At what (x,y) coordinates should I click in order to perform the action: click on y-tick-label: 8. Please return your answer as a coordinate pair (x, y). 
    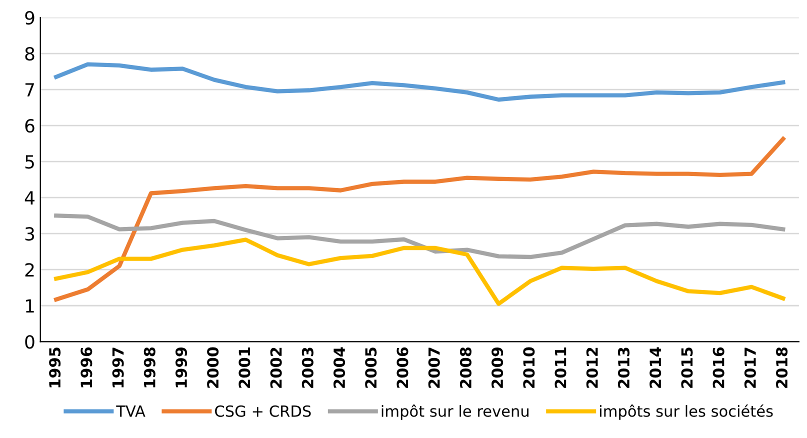
    Looking at the image, I should click on (29, 53).